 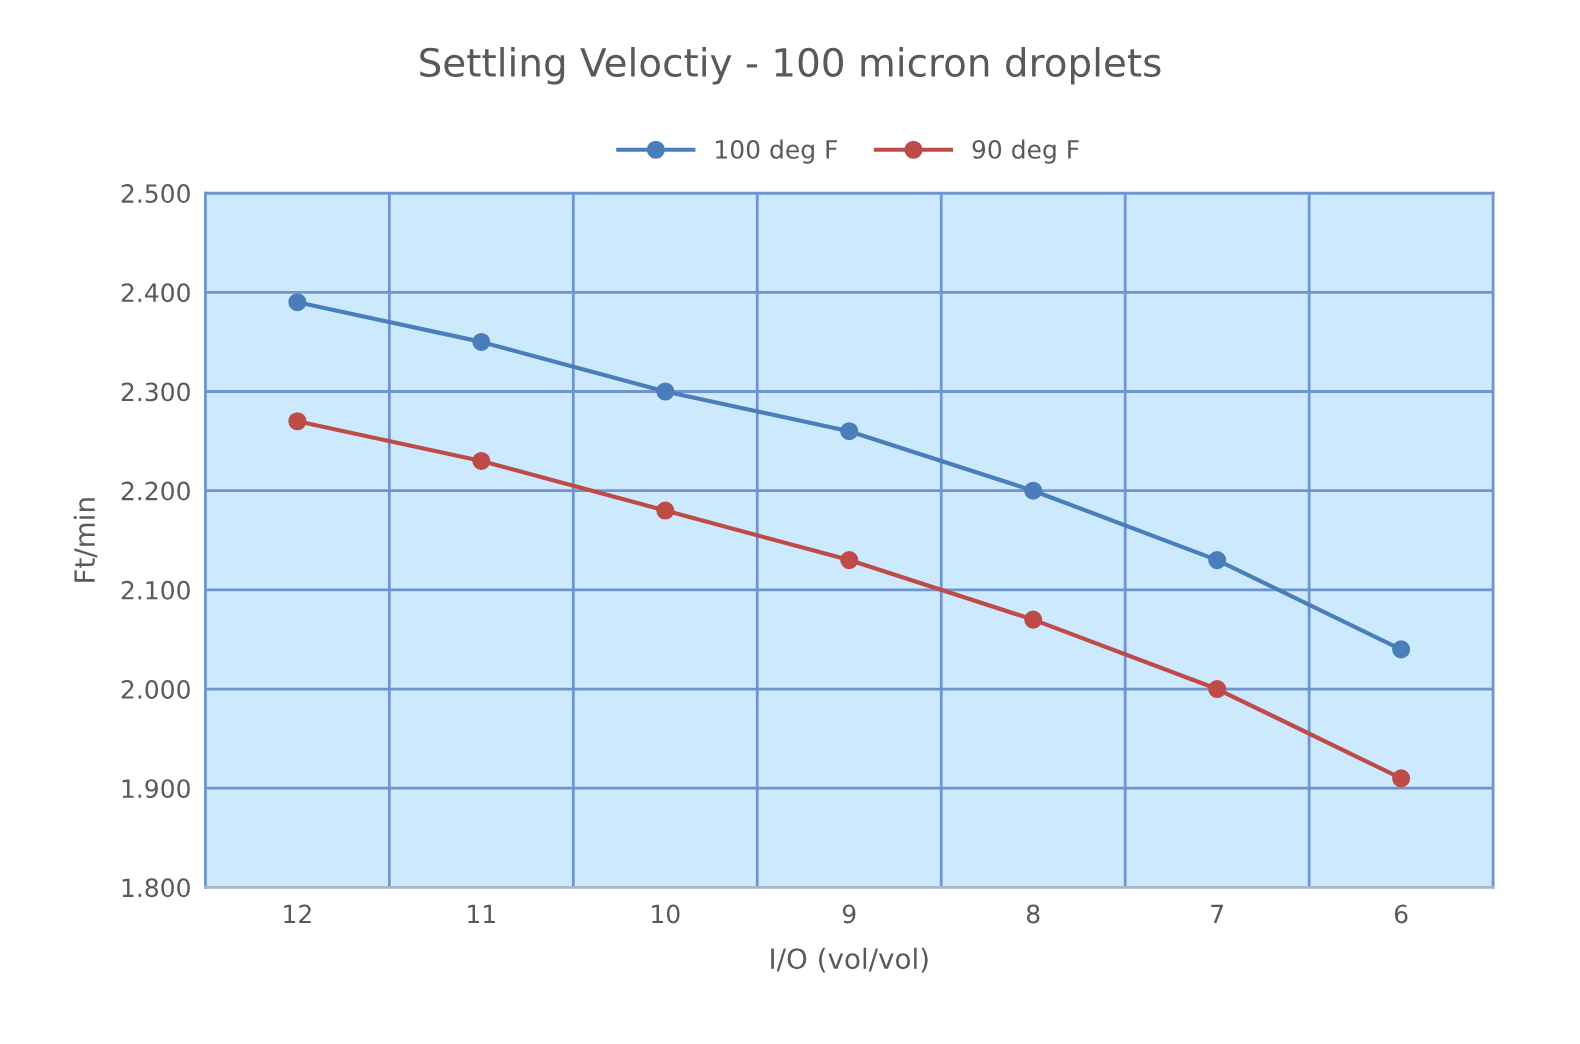 I want to click on x-tick-label: 11, so click(x=481, y=914).